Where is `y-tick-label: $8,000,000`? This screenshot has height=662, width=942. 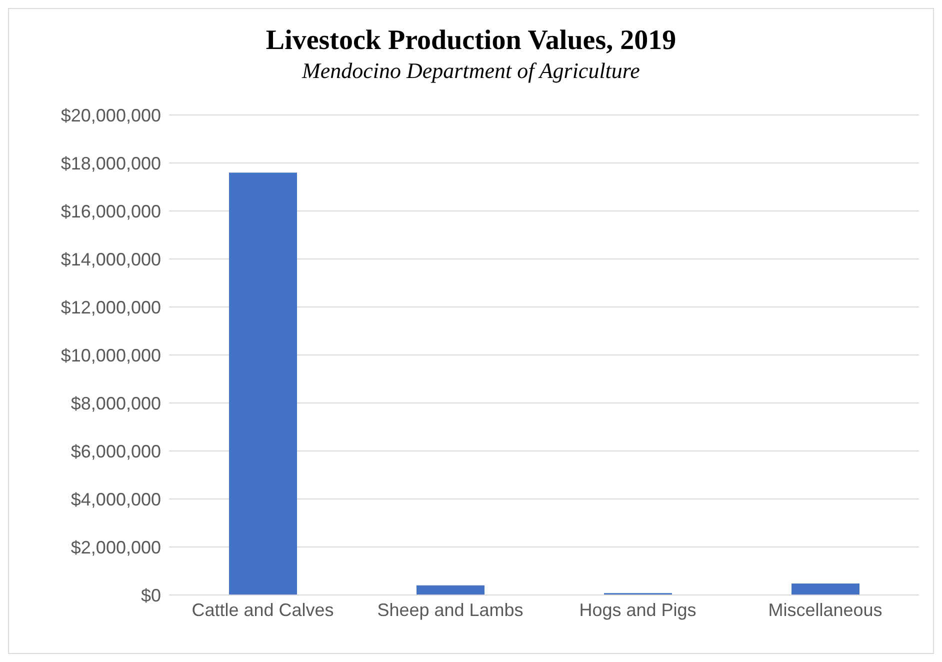 y-tick-label: $8,000,000 is located at coordinates (115, 403).